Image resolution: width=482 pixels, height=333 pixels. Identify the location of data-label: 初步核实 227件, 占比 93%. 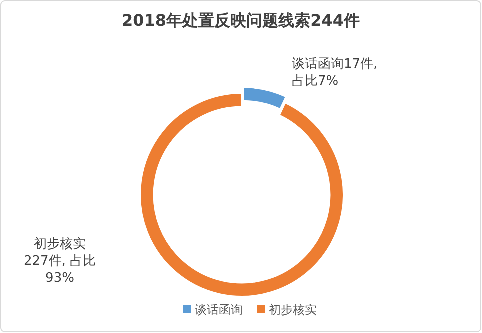
(60, 261).